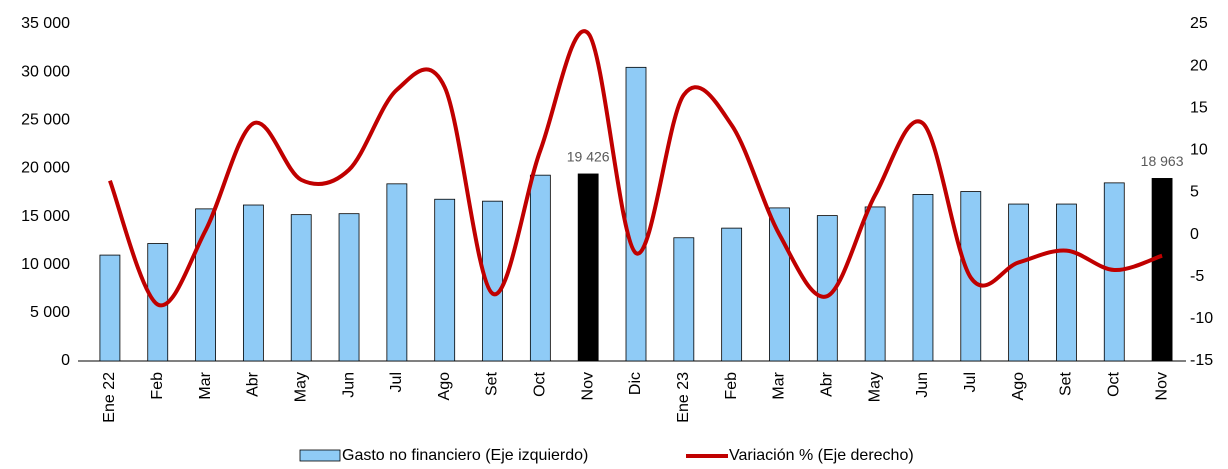 This screenshot has width=1228, height=469. I want to click on y2-tick-label: 0, so click(1194, 234).